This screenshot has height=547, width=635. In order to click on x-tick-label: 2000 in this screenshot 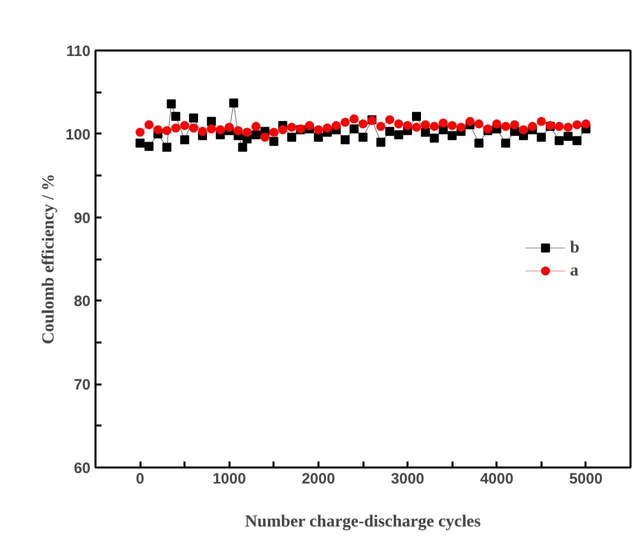, I will do `click(319, 479)`.